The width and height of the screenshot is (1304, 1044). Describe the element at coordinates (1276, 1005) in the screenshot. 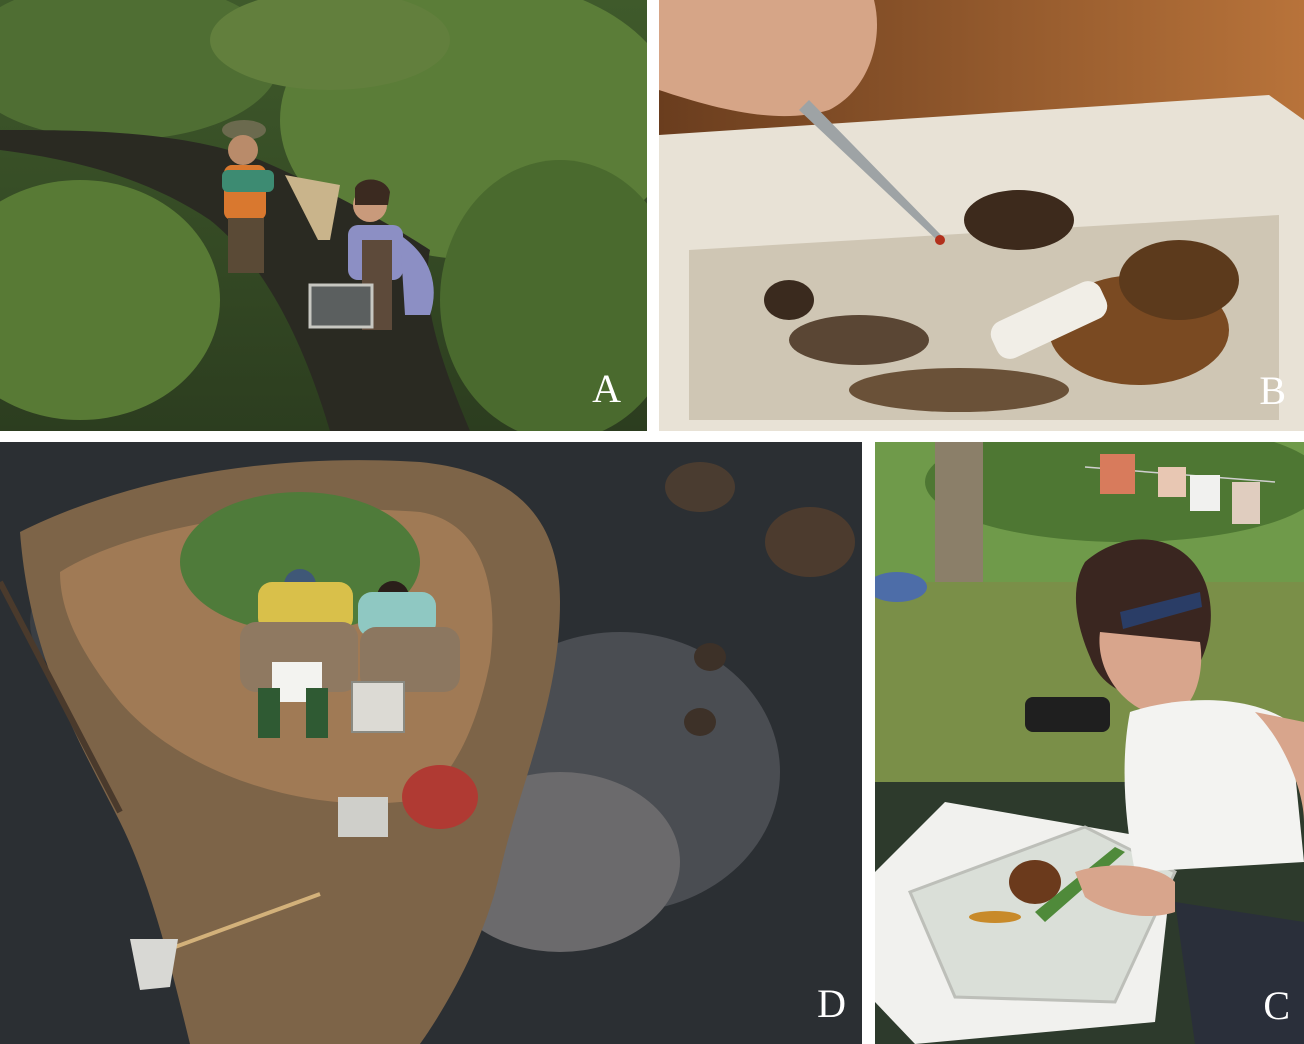

I see `panel-label-c: C` at that location.